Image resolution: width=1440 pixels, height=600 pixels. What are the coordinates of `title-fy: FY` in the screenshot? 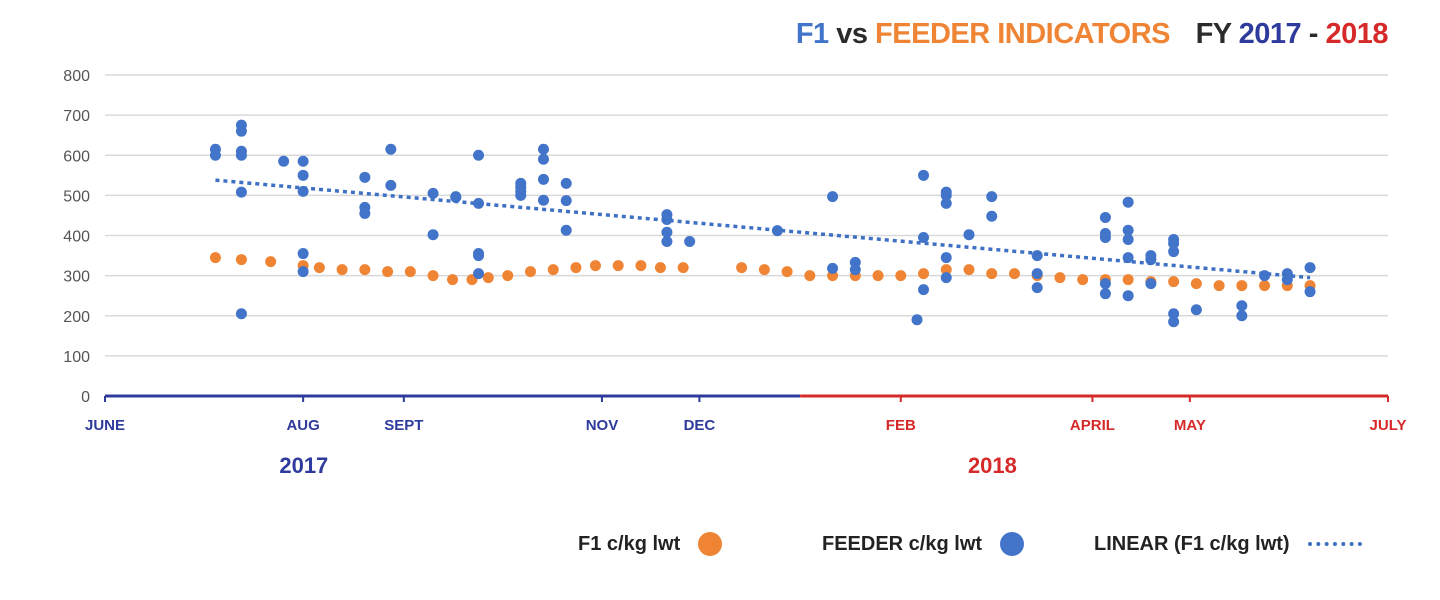 It's located at (1213, 34).